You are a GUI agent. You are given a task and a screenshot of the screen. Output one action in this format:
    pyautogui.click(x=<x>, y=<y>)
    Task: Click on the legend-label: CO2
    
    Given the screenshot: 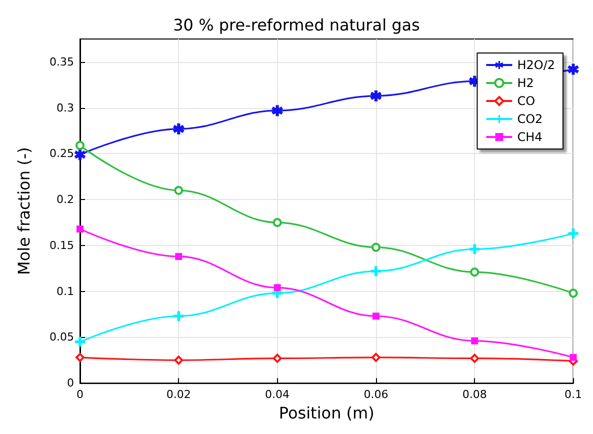 What is the action you would take?
    pyautogui.click(x=530, y=119)
    